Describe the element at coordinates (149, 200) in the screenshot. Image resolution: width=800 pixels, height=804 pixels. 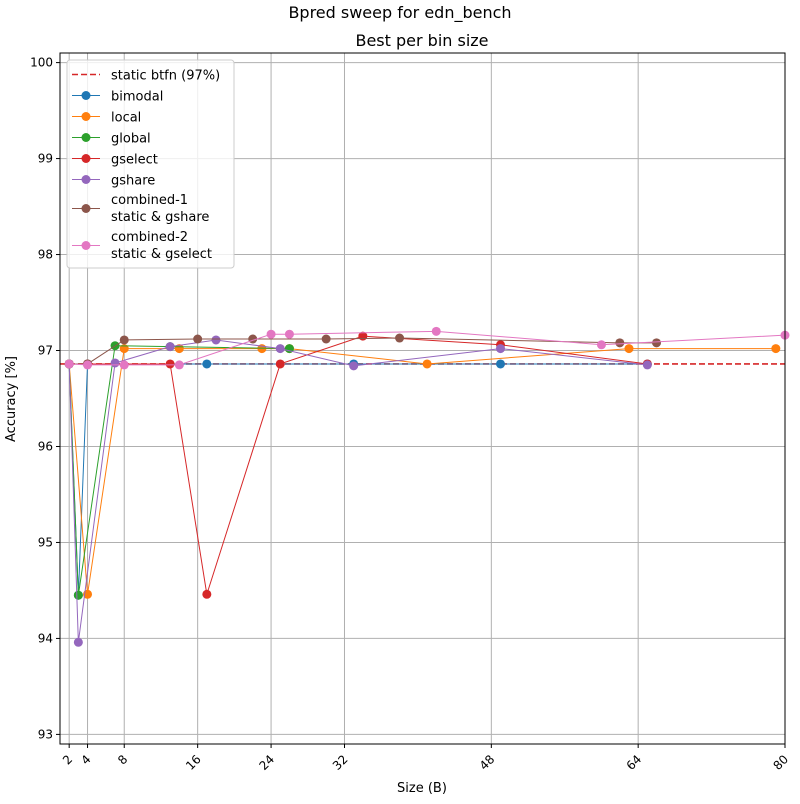
I see `legend-label: combined-1` at that location.